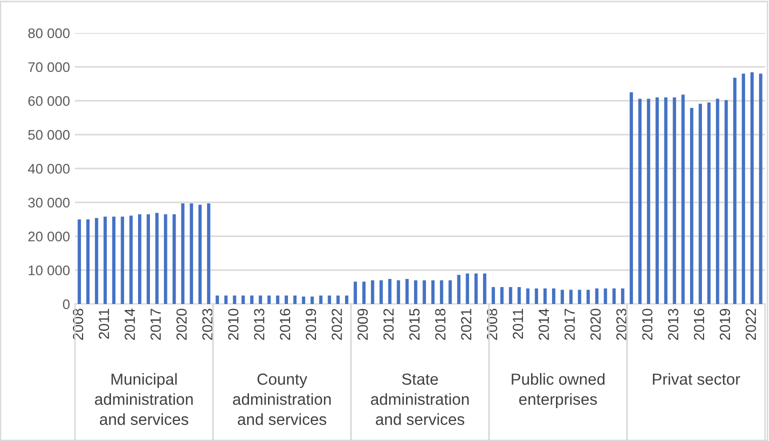 Image resolution: width=769 pixels, height=441 pixels. What do you see at coordinates (414, 324) in the screenshot?
I see `x-tick-label: 2015` at bounding box center [414, 324].